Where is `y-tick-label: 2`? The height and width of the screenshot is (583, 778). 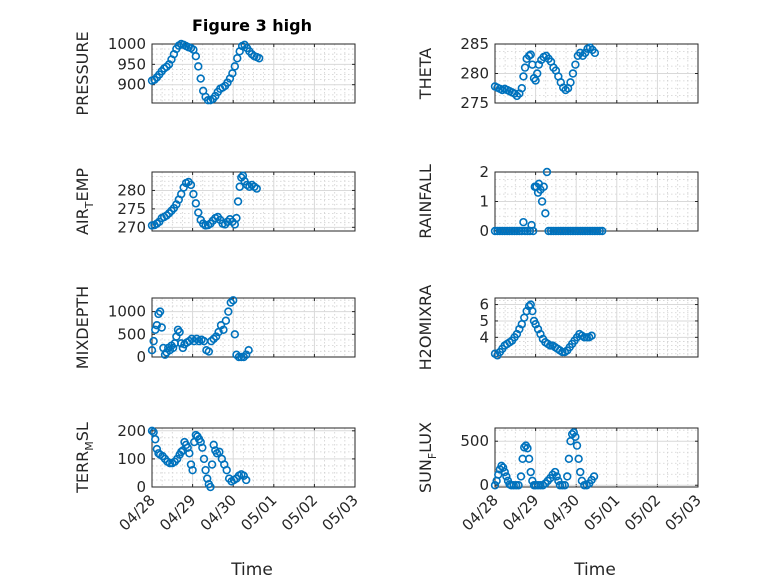
y-tick-label: 2 is located at coordinates (484, 172).